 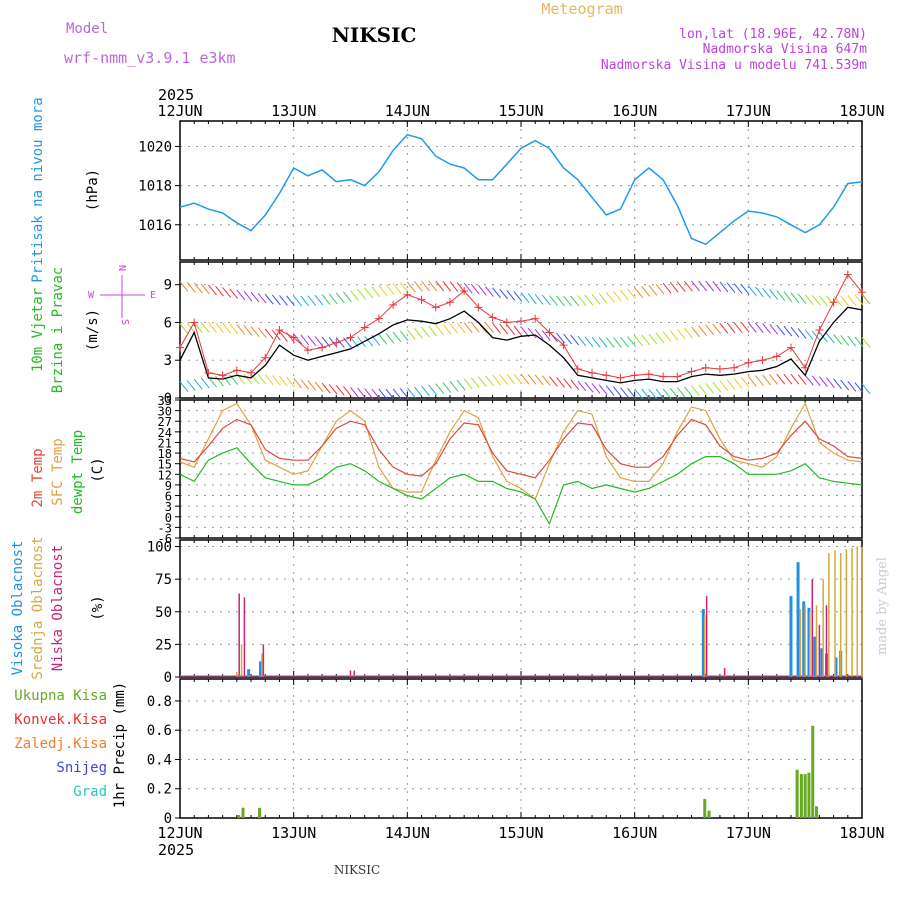 I want to click on y-tick-label: 0, so click(x=168, y=819).